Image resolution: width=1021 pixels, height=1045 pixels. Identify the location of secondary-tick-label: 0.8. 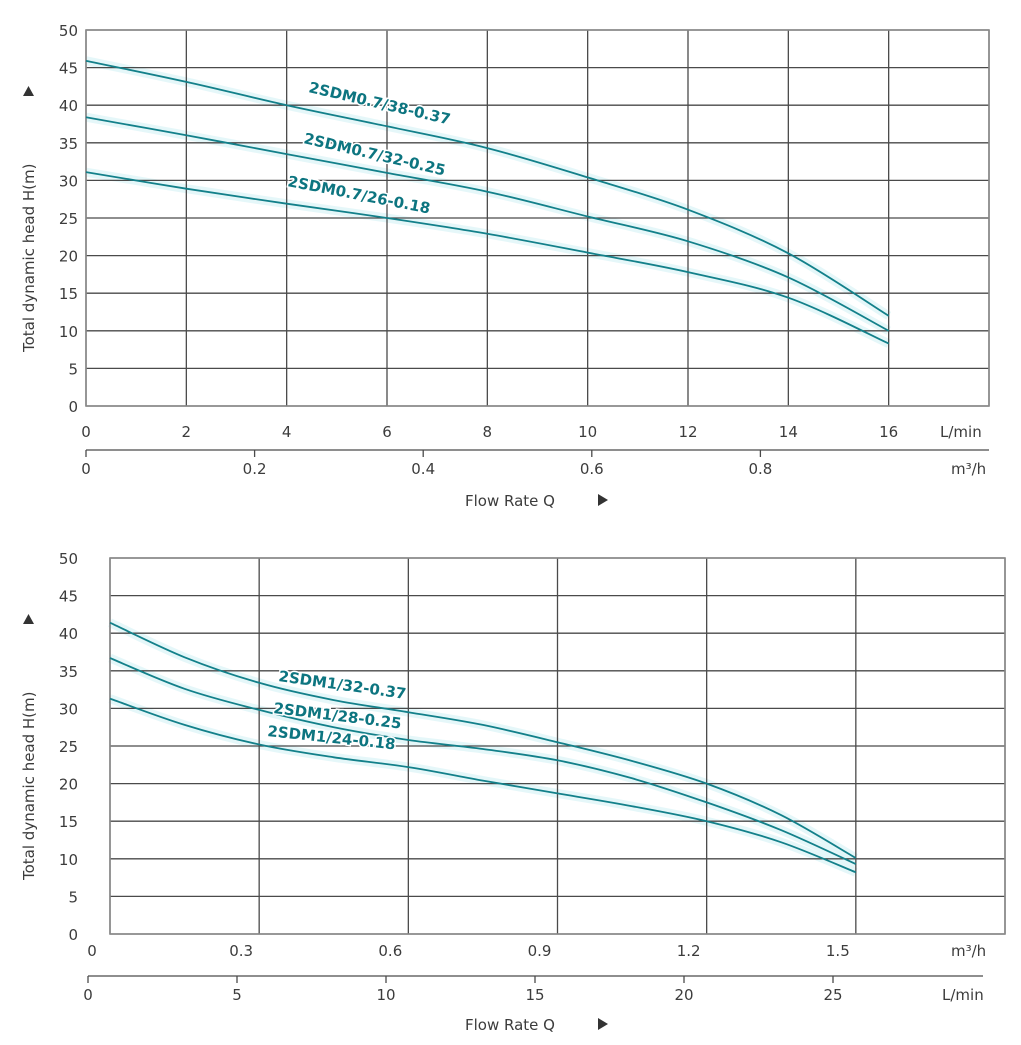
(760, 469).